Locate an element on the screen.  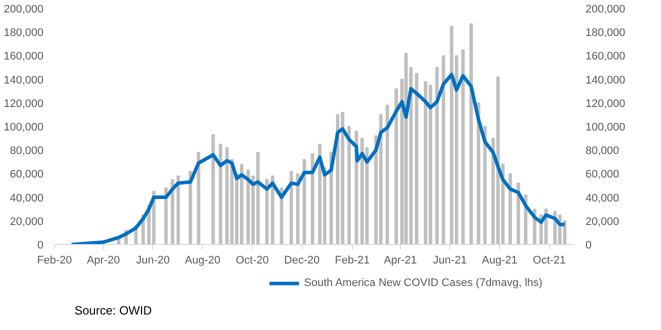
y2-tick-label: 80,000 is located at coordinates (603, 151).